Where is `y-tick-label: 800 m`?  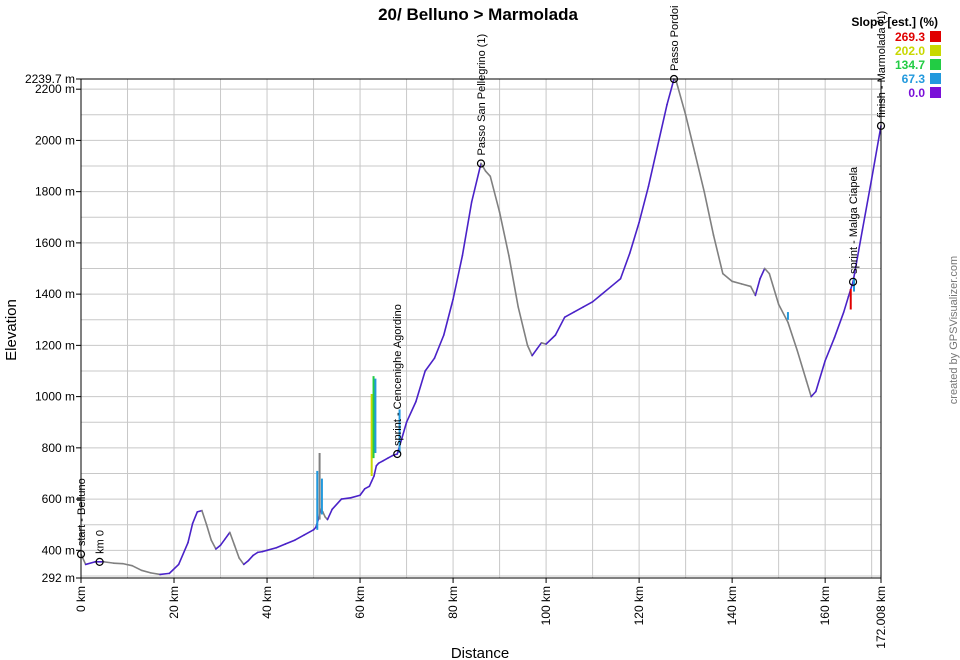 y-tick-label: 800 m is located at coordinates (58, 448).